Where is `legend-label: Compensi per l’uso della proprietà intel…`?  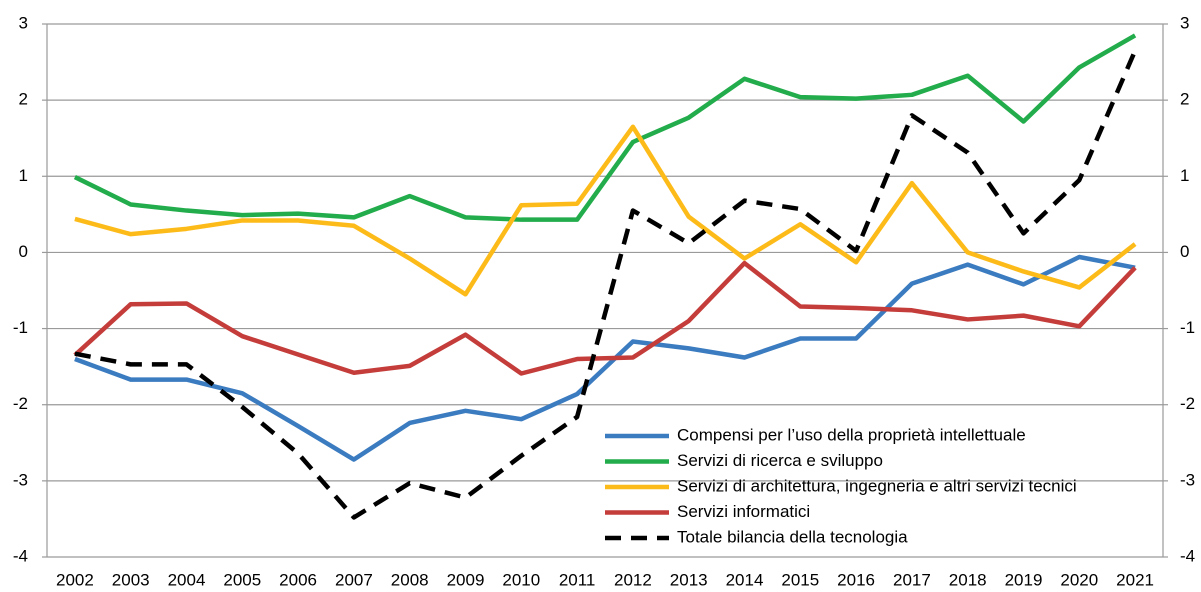
legend-label: Compensi per l’uso della proprietà intel… is located at coordinates (851, 434).